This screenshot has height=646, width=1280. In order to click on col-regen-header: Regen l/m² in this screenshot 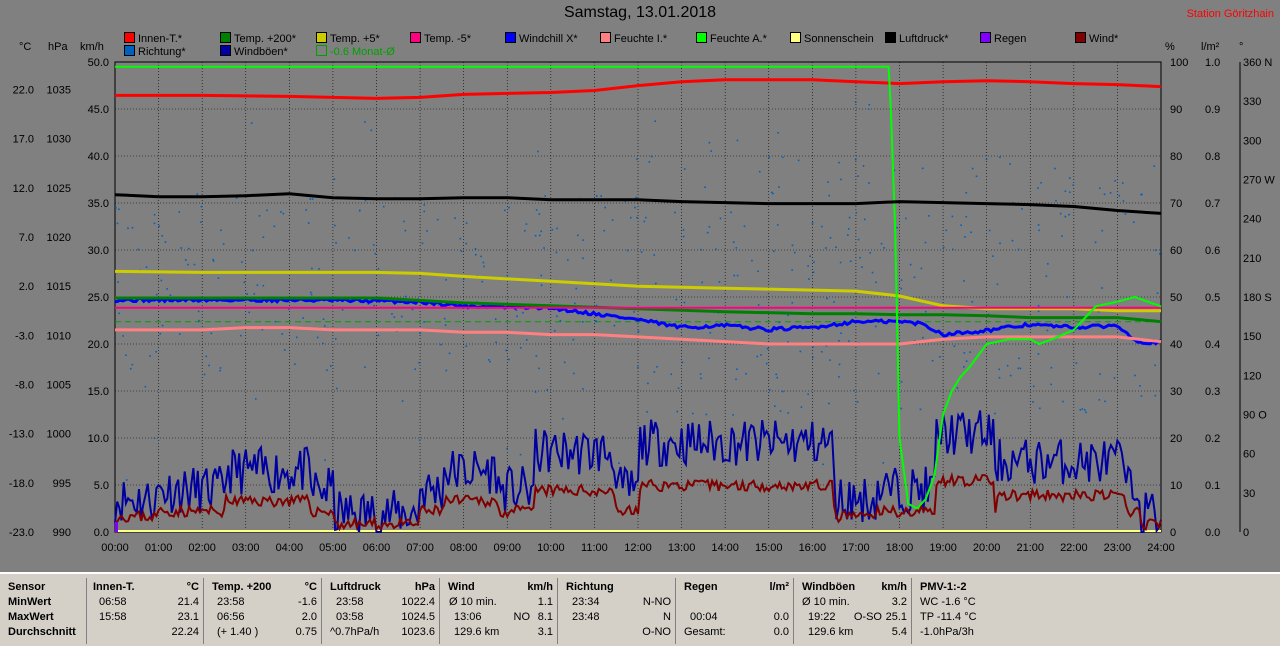, I will do `click(734, 587)`.